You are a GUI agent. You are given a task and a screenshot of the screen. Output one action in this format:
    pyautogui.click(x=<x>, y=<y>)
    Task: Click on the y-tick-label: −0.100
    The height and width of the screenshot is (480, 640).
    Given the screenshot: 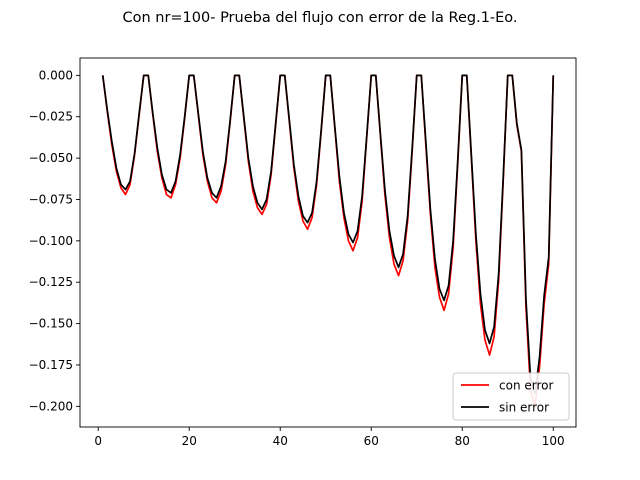 What is the action you would take?
    pyautogui.click(x=51, y=241)
    